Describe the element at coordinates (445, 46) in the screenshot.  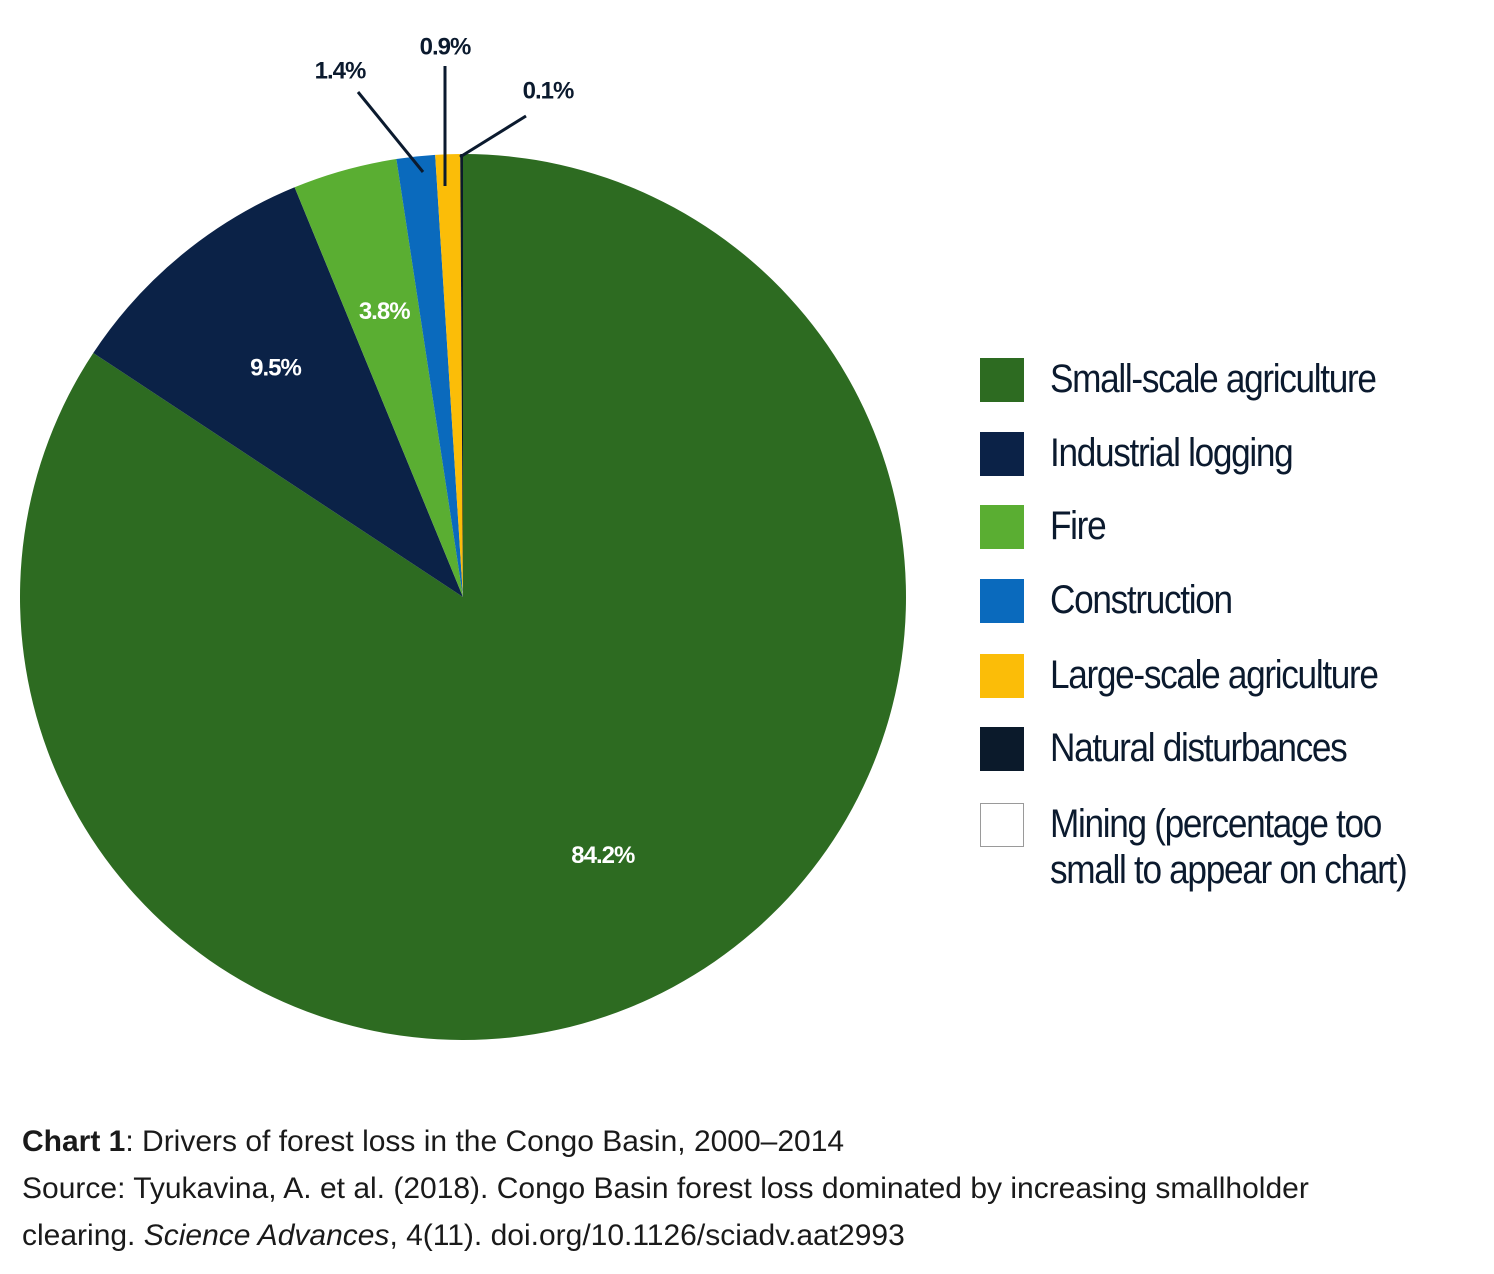
I see `data-label: 0.9%` at that location.